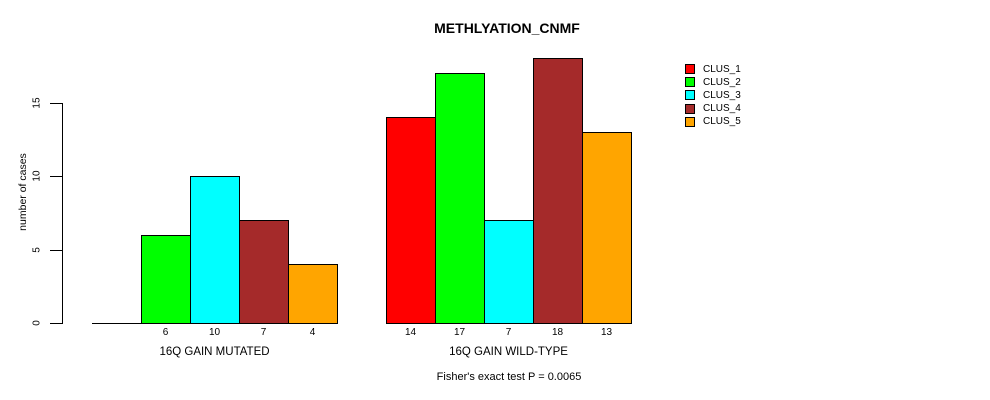  Describe the element at coordinates (722, 82) in the screenshot. I see `legend-label: CLUS_2` at that location.